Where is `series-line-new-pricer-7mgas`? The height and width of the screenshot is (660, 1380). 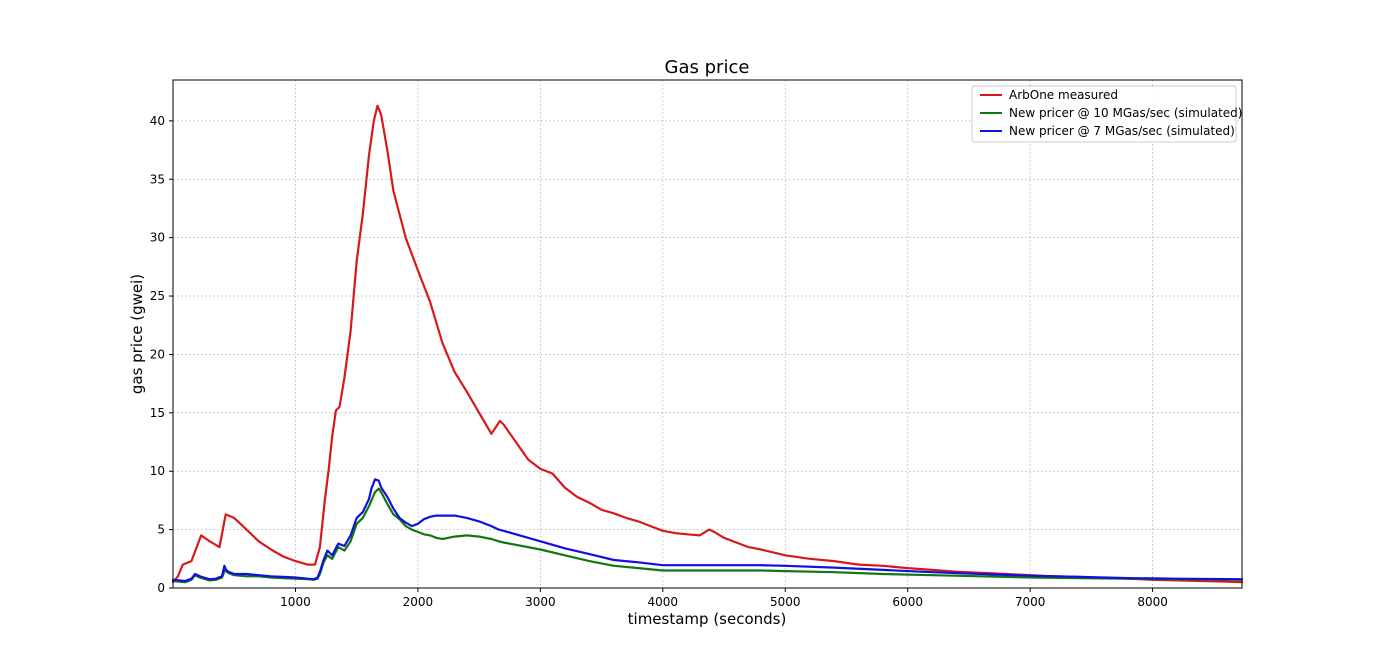
series-line-new-pricer-7mgas is located at coordinates (707, 530).